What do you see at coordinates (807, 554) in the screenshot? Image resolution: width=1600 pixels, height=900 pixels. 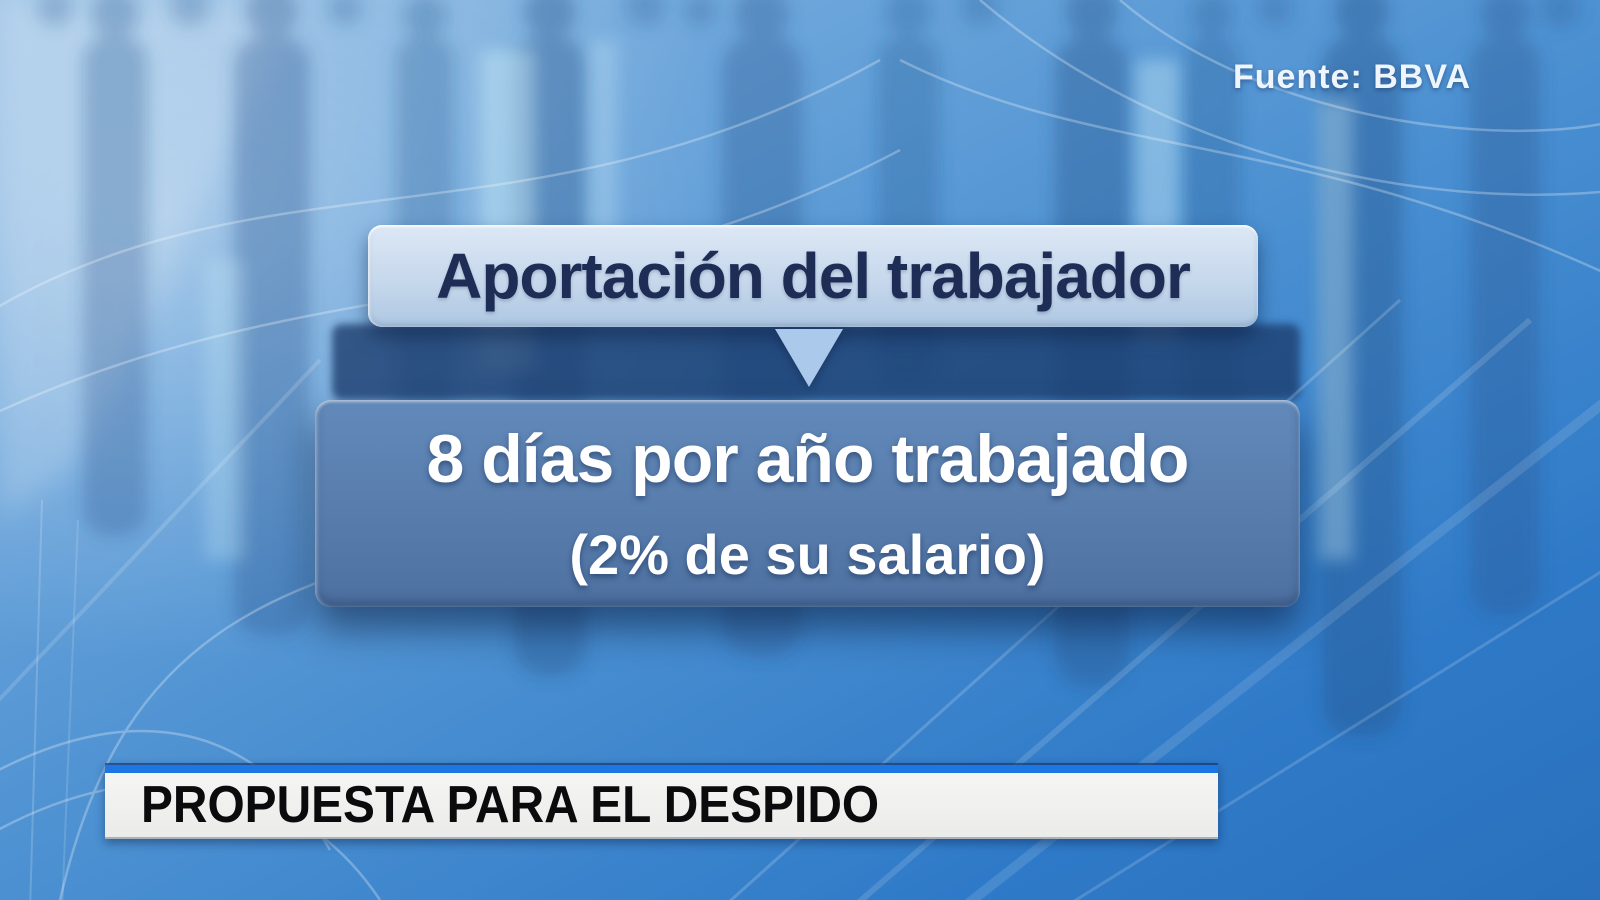 I see `detail-box-line-2: (2% de su salario)` at bounding box center [807, 554].